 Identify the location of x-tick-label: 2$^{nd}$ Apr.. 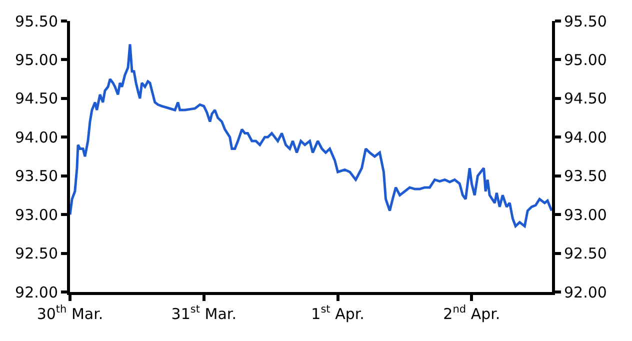
(471, 313).